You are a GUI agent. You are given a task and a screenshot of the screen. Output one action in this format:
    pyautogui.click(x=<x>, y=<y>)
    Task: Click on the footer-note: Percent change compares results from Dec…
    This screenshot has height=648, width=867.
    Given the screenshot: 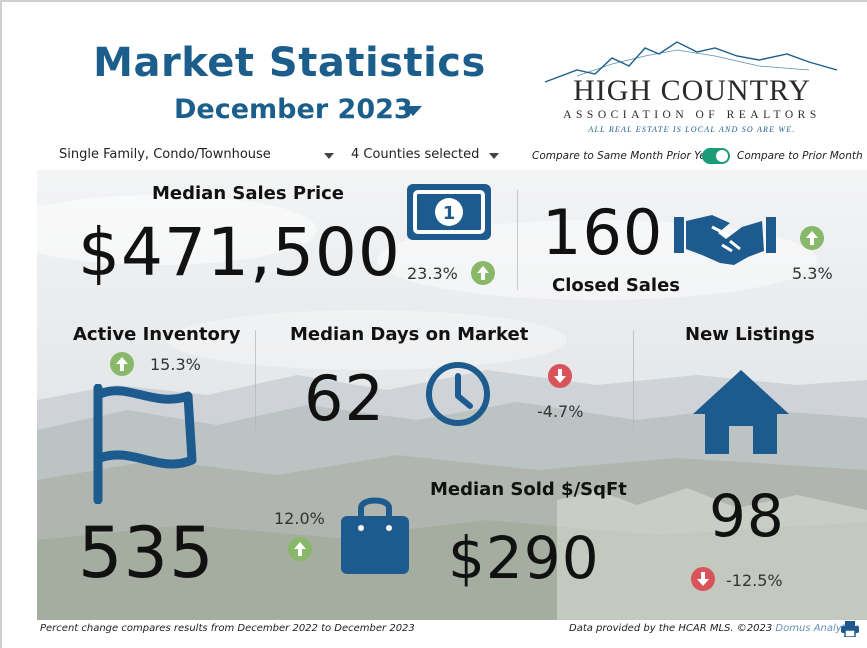 What is the action you would take?
    pyautogui.click(x=227, y=628)
    